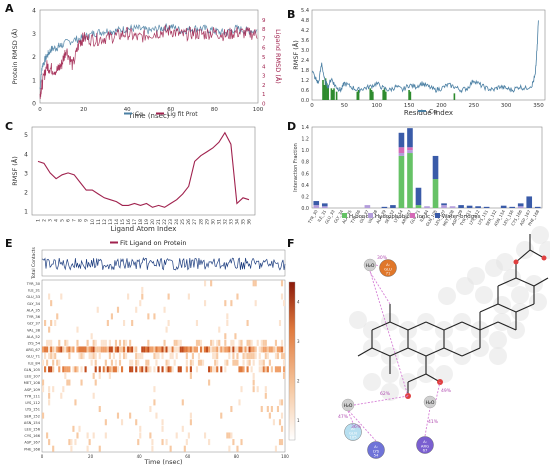 The image size is (550, 469). What do you see at coordinates (305, 163) in the screenshot?
I see `y-tick-label-d: 0.8` at bounding box center [305, 163].